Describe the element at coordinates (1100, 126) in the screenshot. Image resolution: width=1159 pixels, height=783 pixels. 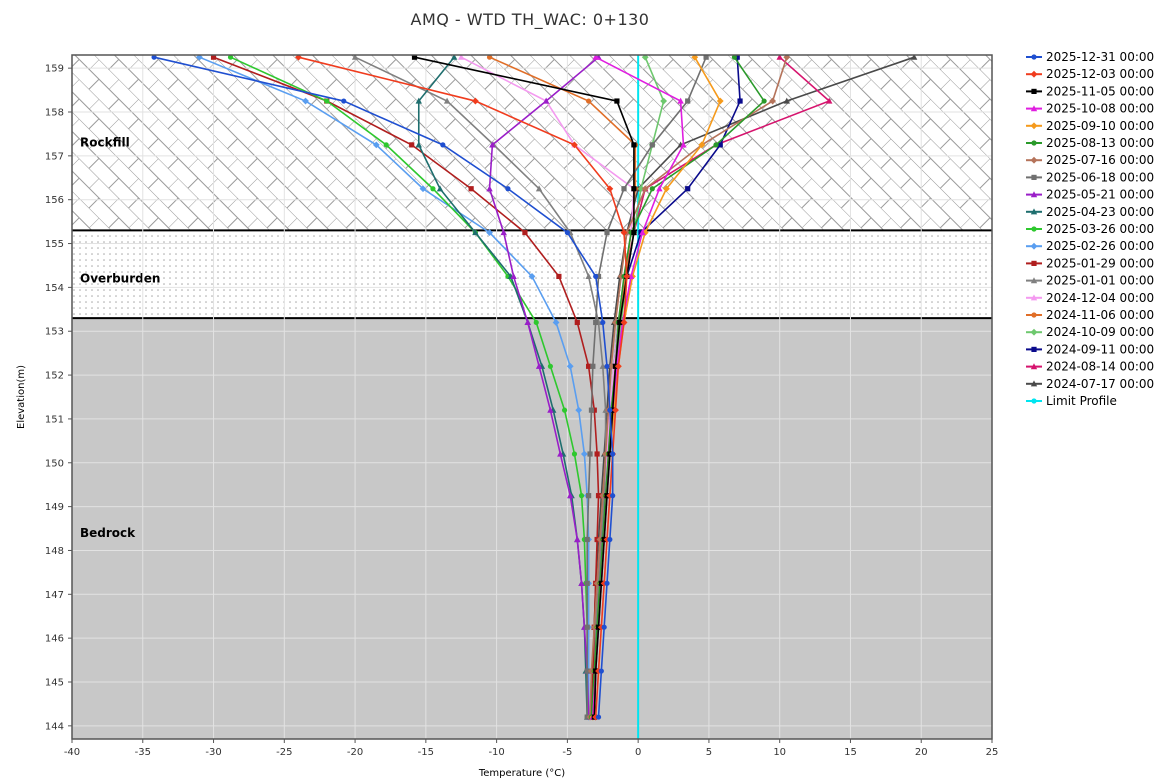
I see `legend-label: 2025-09-10 00:00` at that location.